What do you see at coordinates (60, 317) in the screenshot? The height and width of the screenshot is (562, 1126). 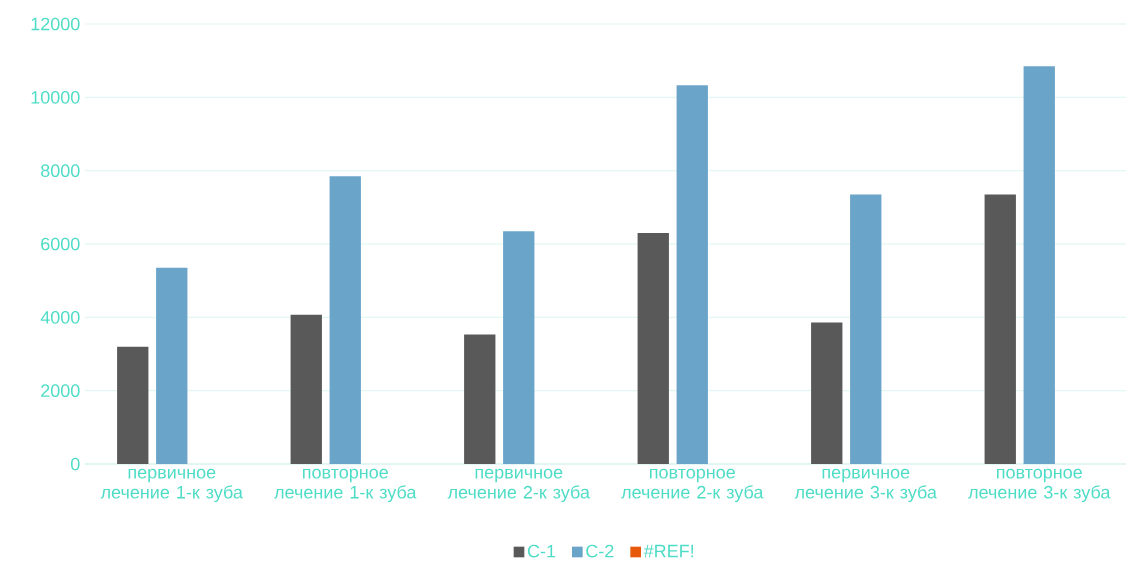 I see `y-tick-label: 4000` at bounding box center [60, 317].